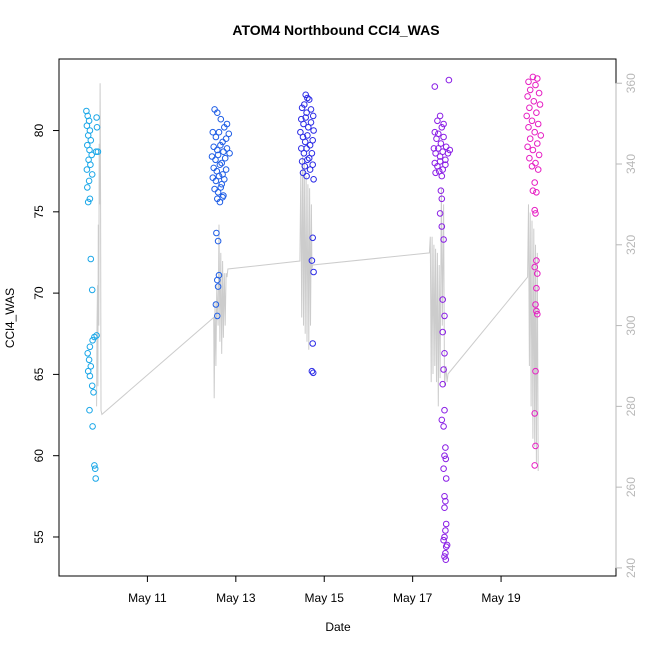  Describe the element at coordinates (39, 212) in the screenshot. I see `y-tick-label: 75` at that location.